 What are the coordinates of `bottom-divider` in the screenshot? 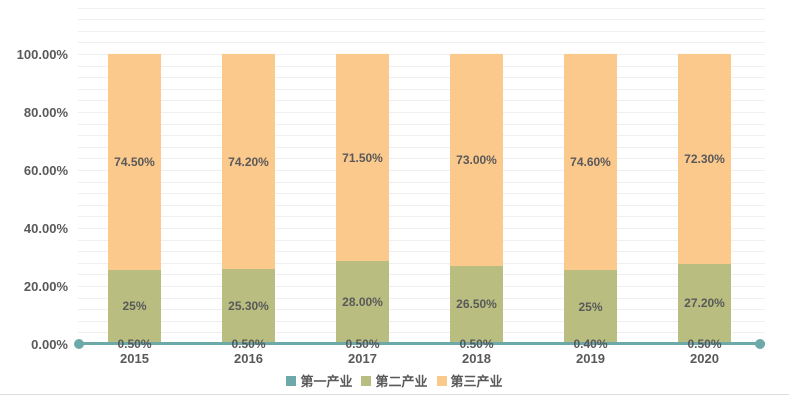 It's located at (394, 394).